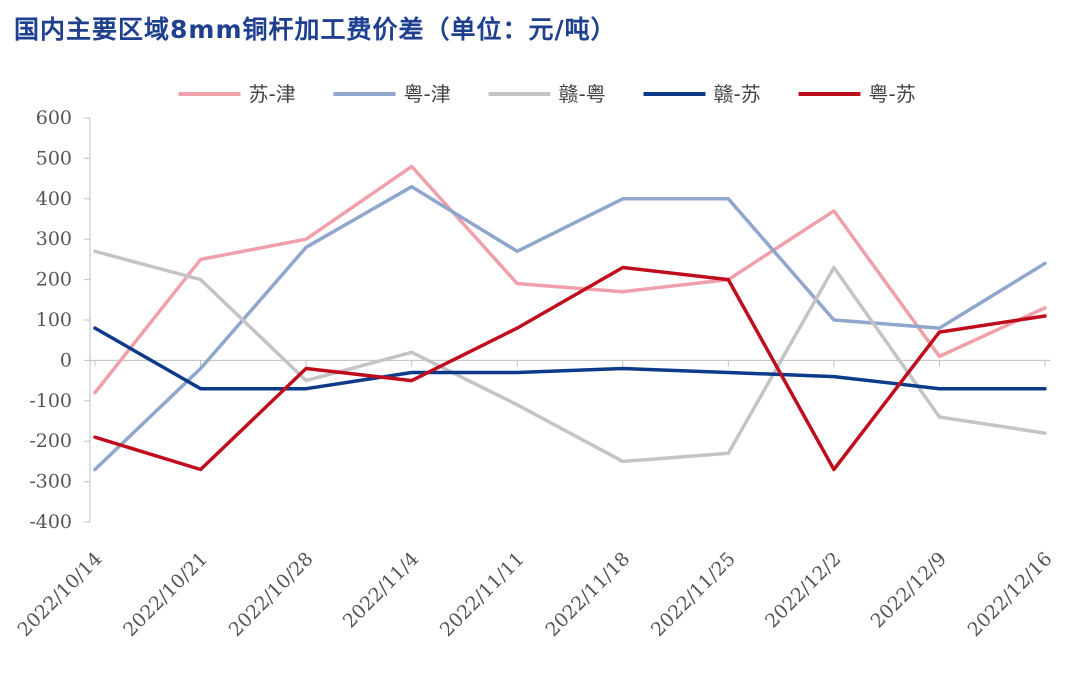  What do you see at coordinates (693, 594) in the screenshot?
I see `x-tick-label: 2022/11/25` at bounding box center [693, 594].